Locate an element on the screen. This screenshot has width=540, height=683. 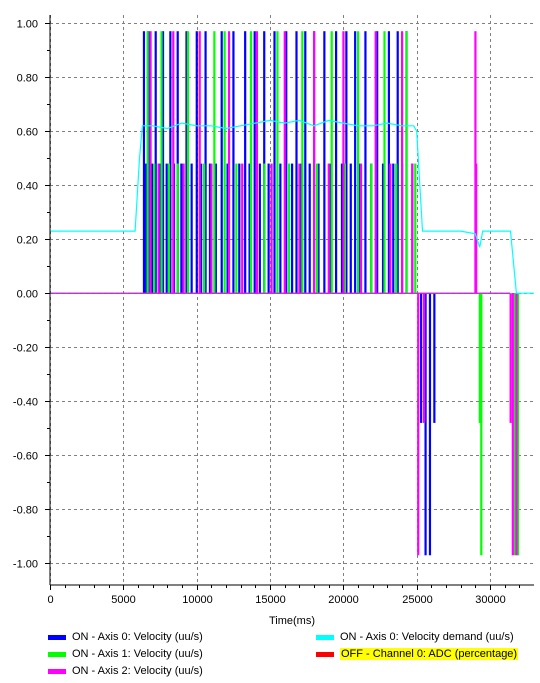
x-tick-label: 30000 is located at coordinates (490, 600).